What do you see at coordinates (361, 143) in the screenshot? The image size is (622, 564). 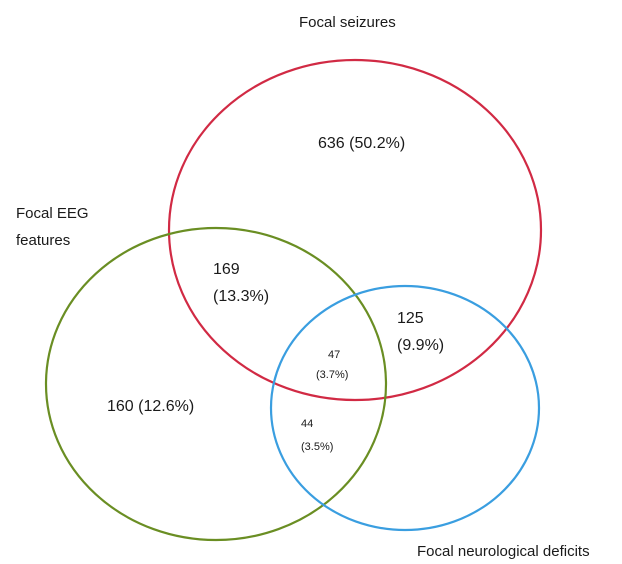 I see `region-seizures-only: 636 (50.2%)` at bounding box center [361, 143].